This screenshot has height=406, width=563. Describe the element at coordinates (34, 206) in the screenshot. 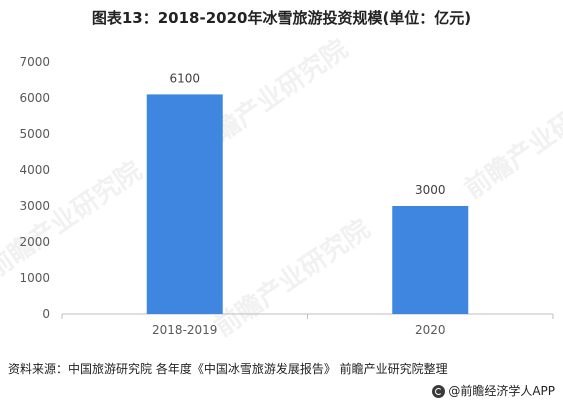

I see `y-tick-label: 3000` at that location.